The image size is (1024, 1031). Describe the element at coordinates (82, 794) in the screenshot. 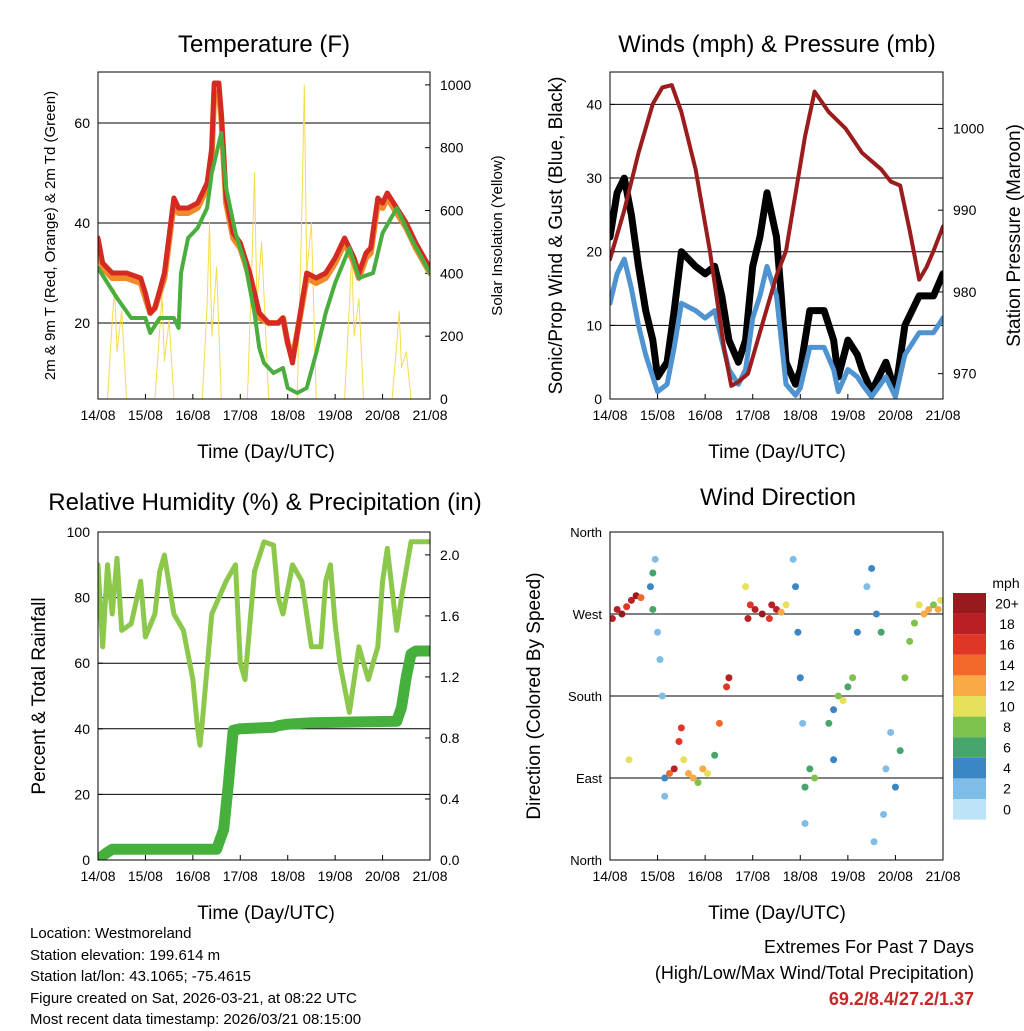

I see `y-tick-label: 20` at that location.